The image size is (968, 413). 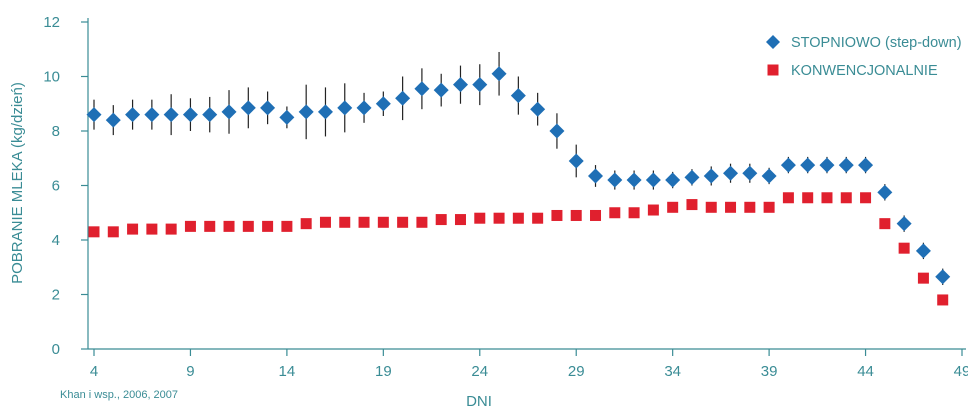 I want to click on x-tick-label: 39, so click(x=769, y=371).